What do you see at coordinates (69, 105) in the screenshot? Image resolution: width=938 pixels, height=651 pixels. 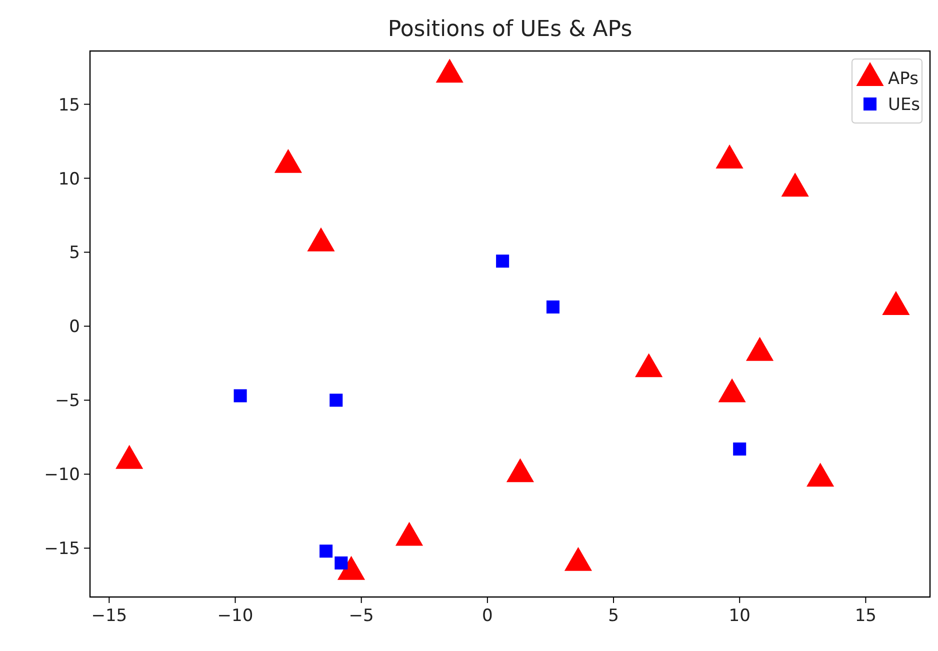 I see `y-tick-label: 15` at bounding box center [69, 105].